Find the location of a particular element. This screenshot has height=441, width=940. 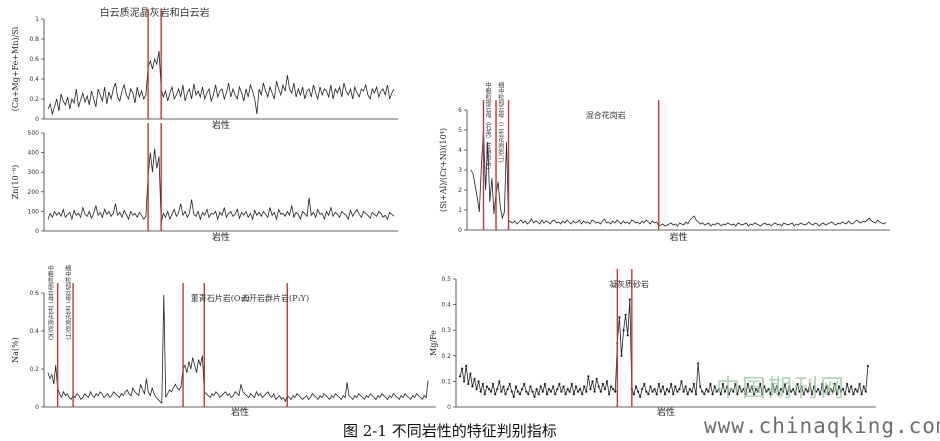

chart-2-y-tick-label: 500 is located at coordinates (34, 133).